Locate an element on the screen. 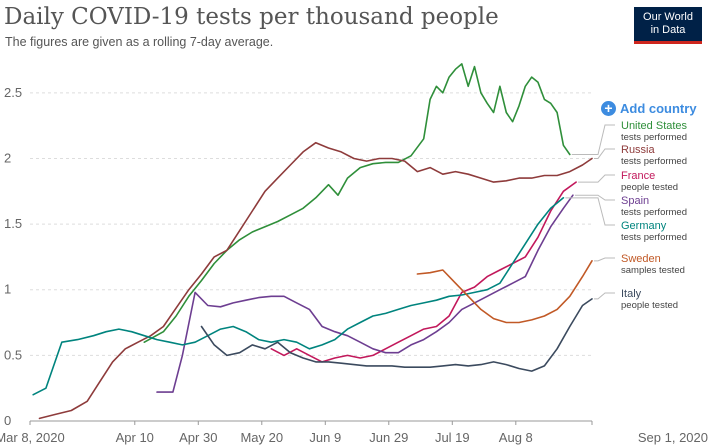 The image size is (711, 447). legend-connector-france is located at coordinates (596, 178).